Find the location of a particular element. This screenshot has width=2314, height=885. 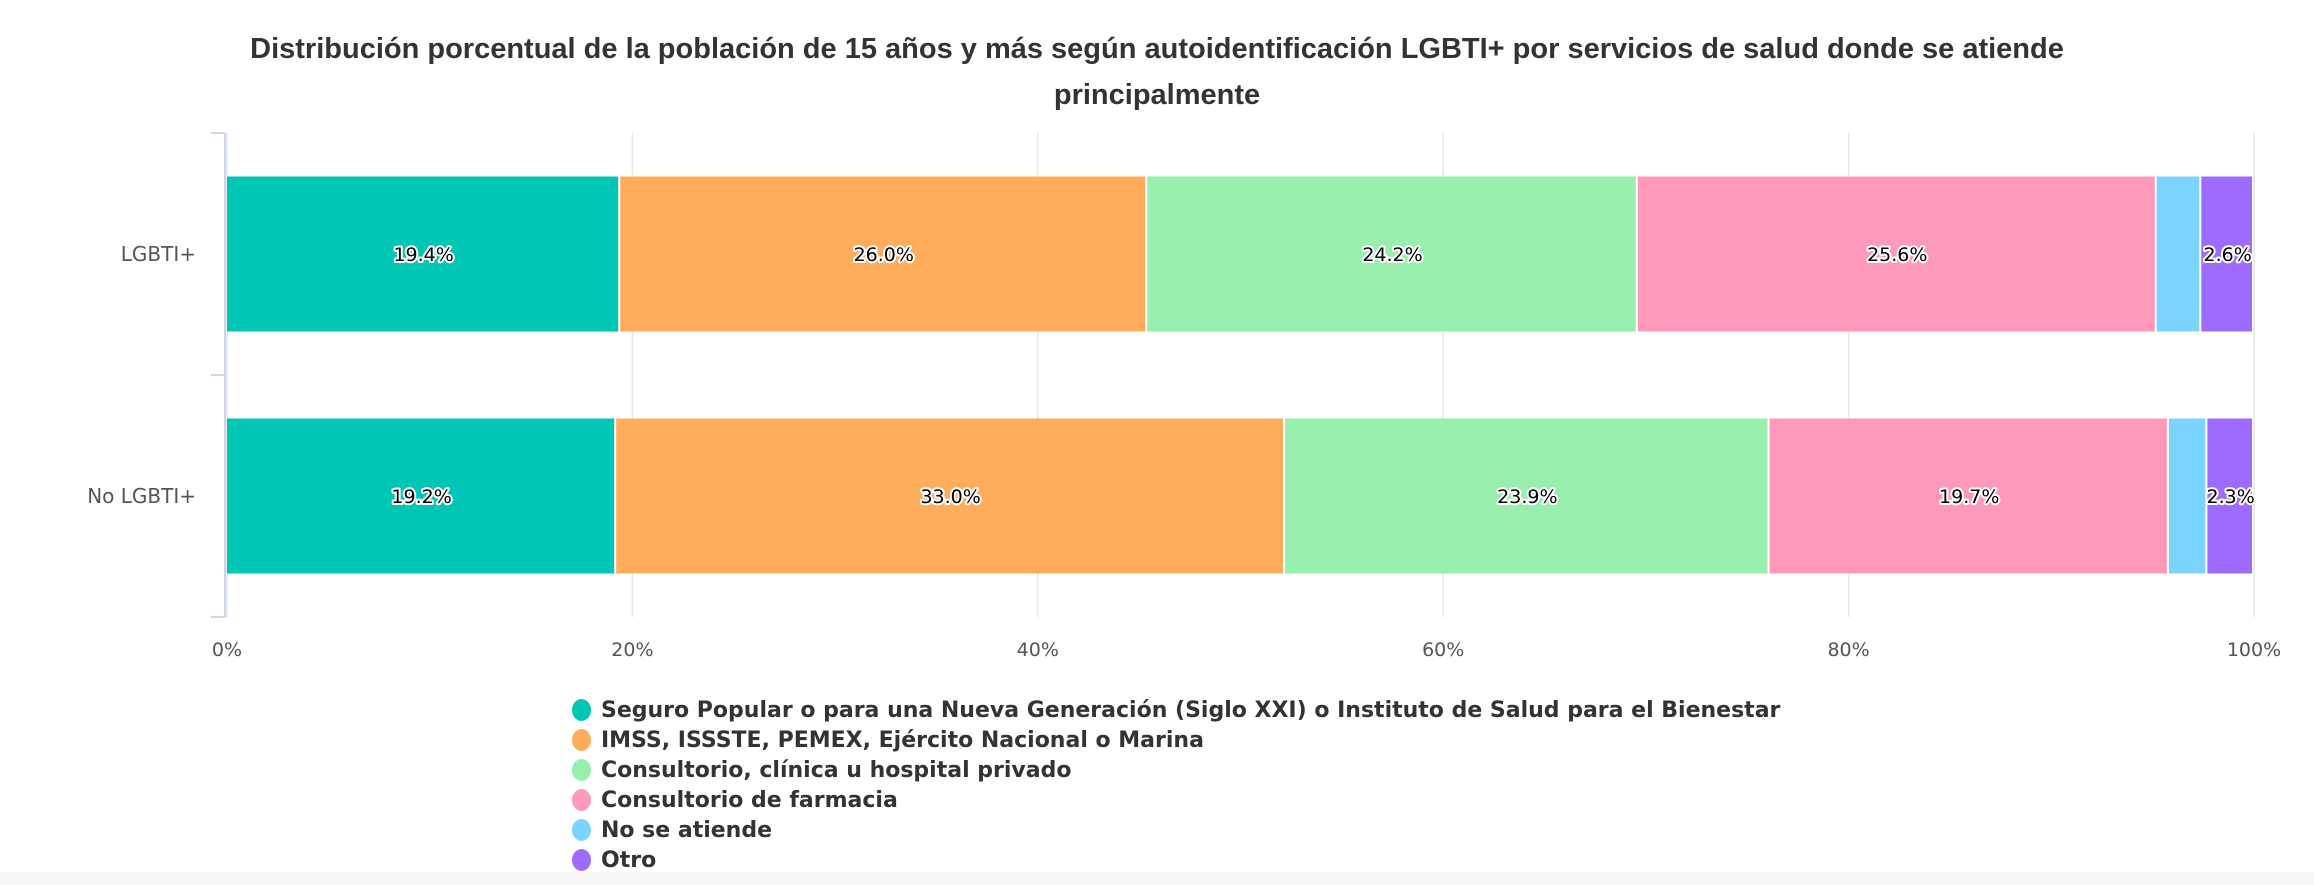

legend-item: Consultorio, clínica u hospital privado is located at coordinates (1176, 770).